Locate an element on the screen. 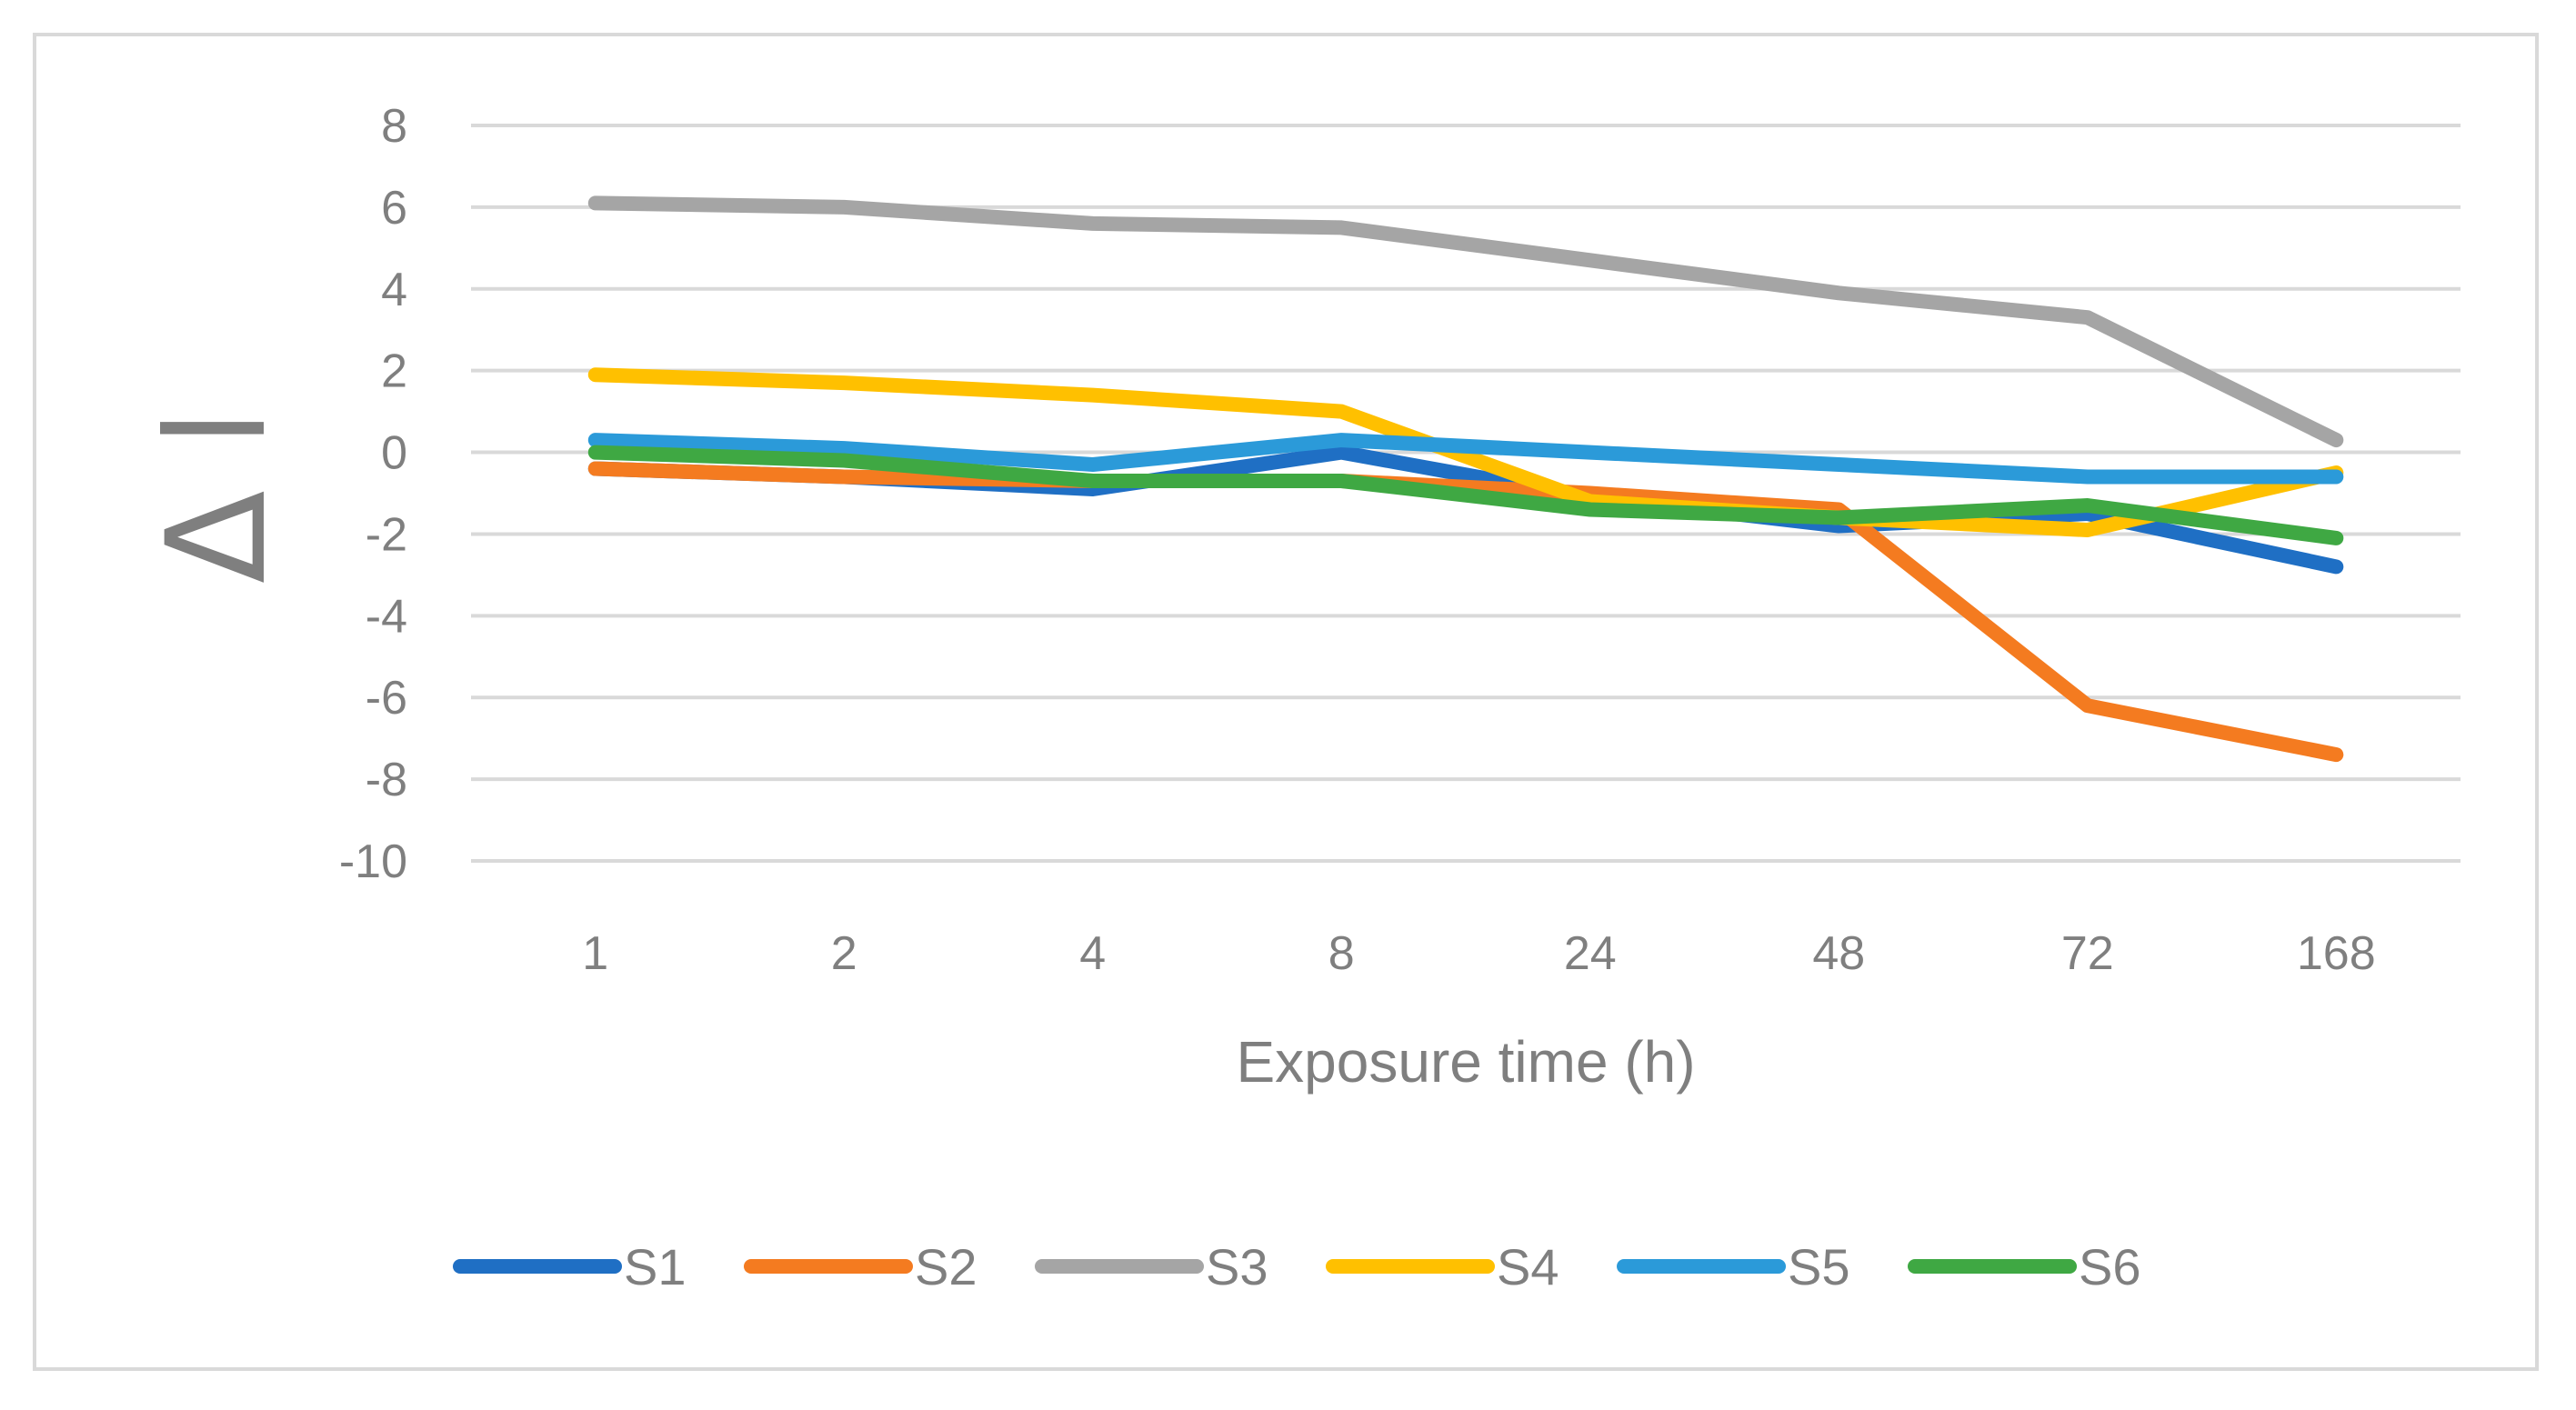  series-line-s4 is located at coordinates (1465, 452).